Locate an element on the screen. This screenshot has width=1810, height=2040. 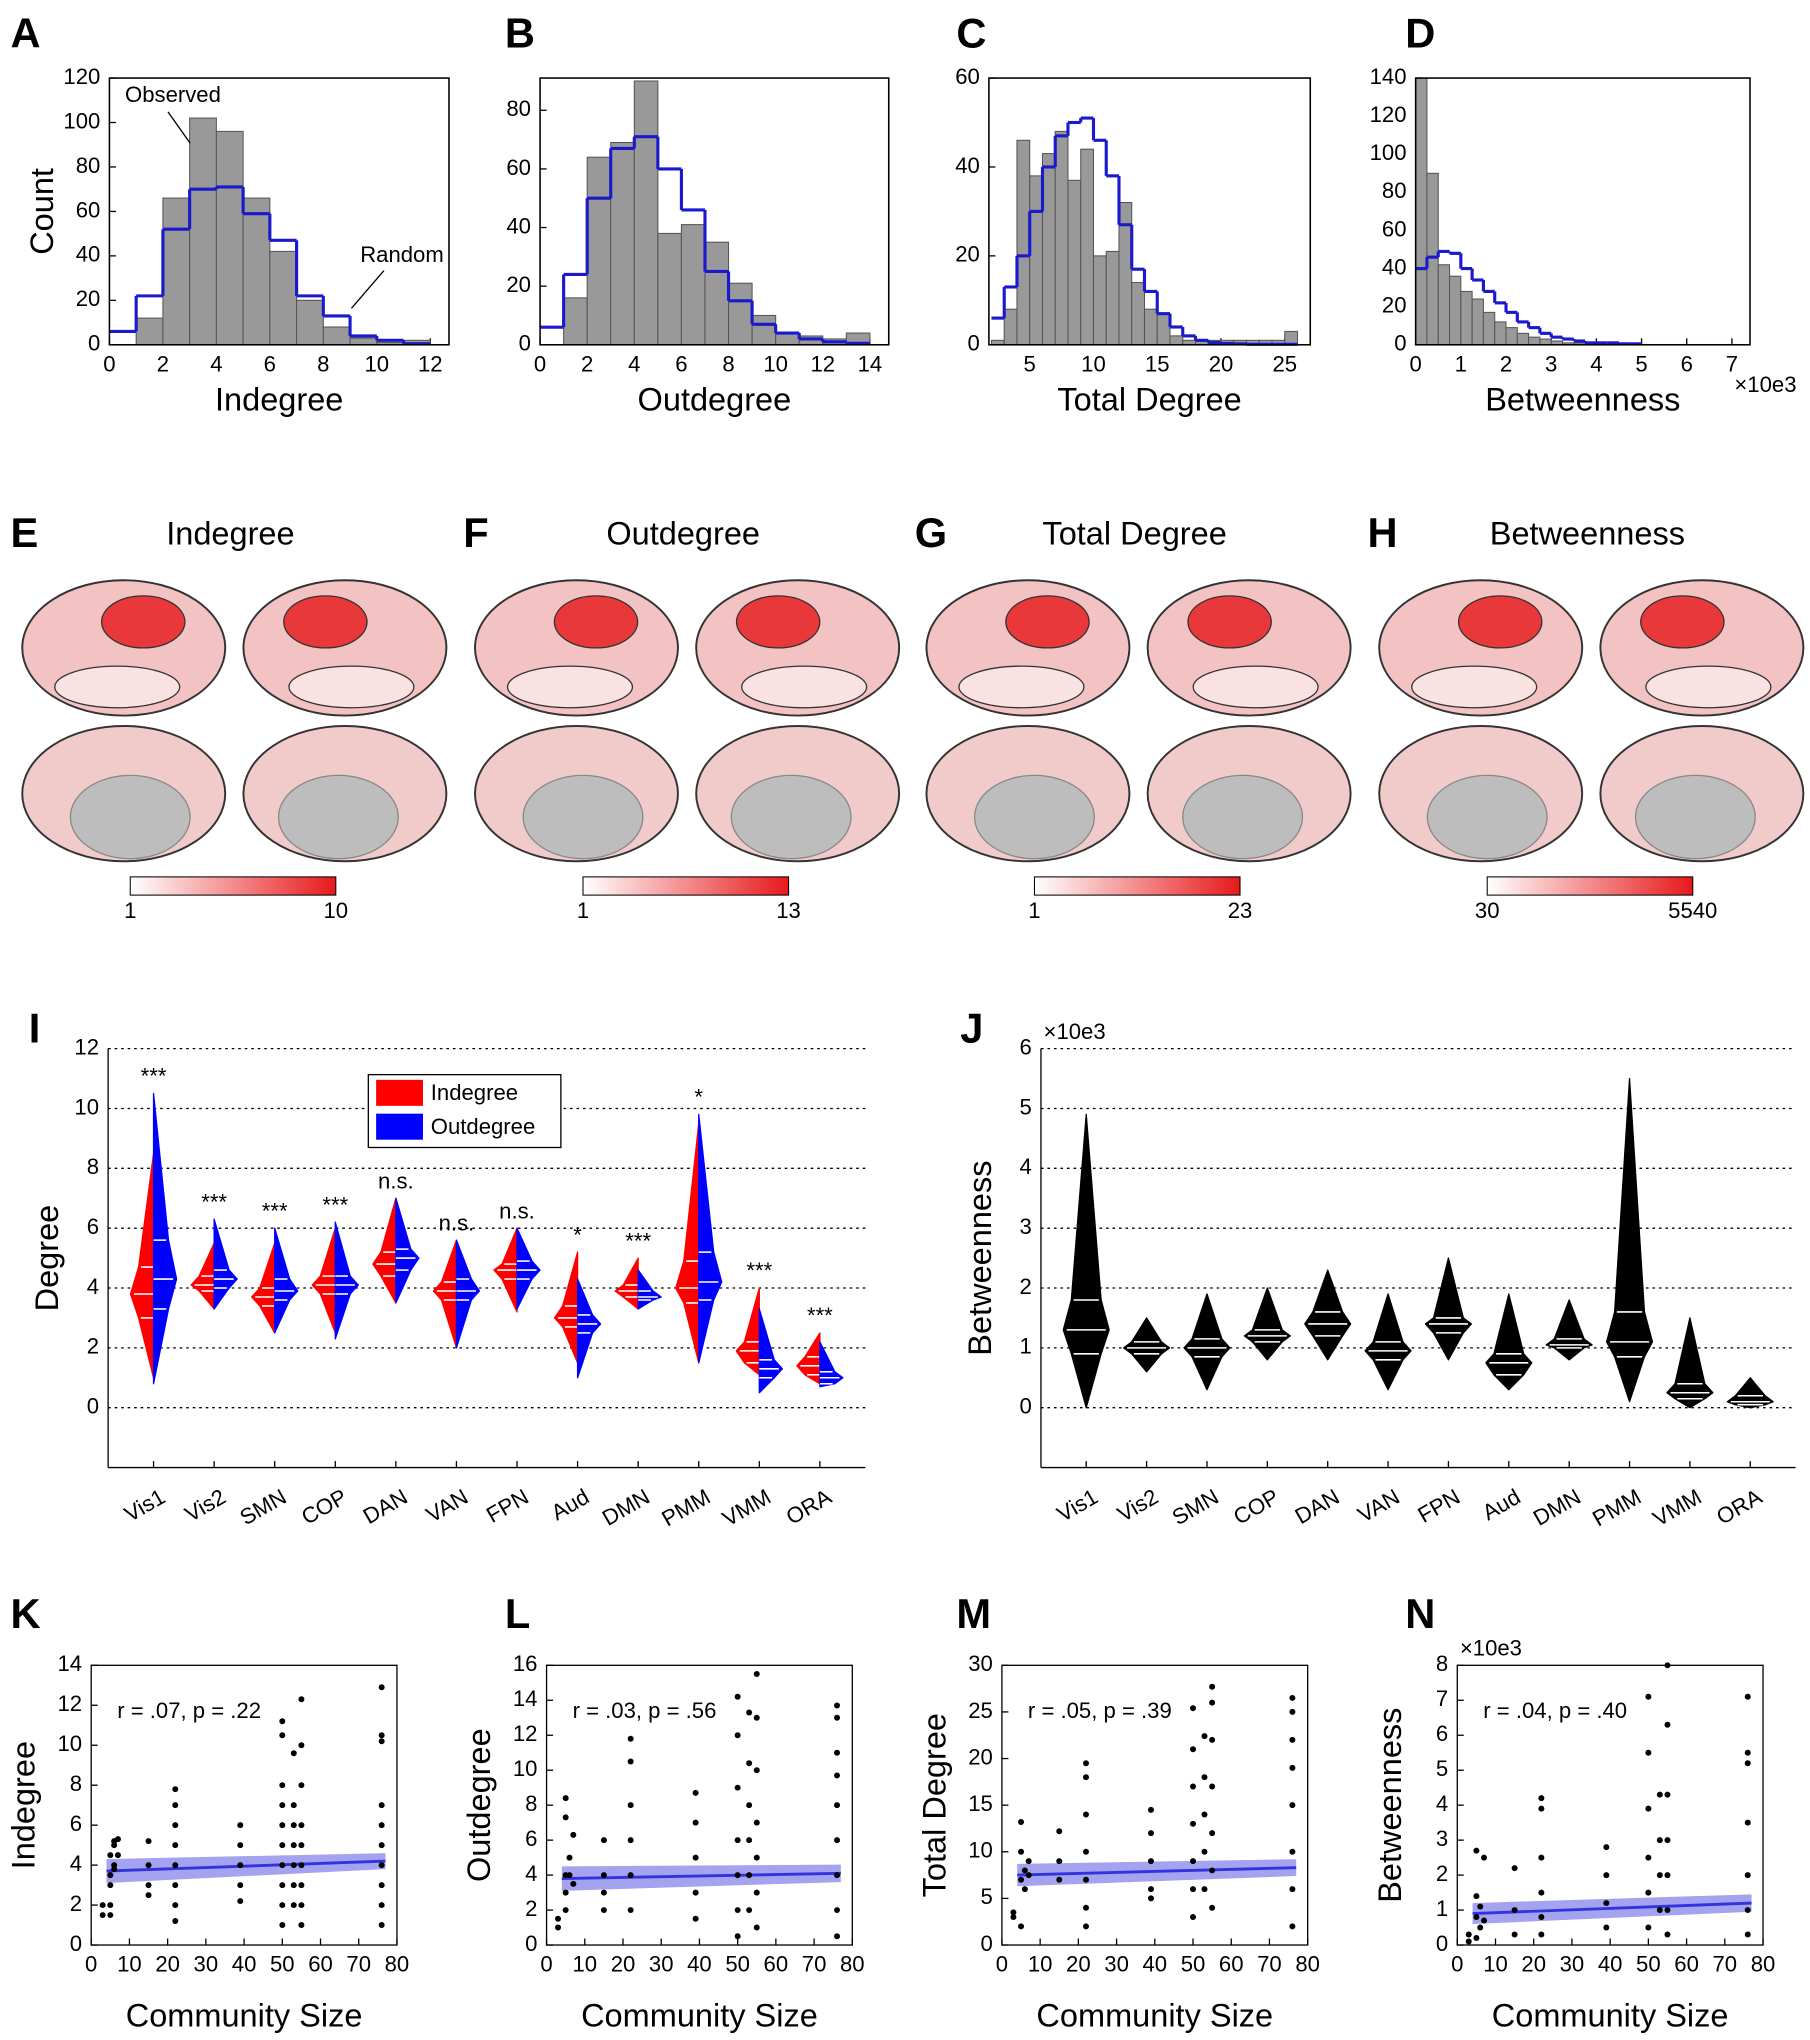
y-tick-label: 100 is located at coordinates (1388, 152).